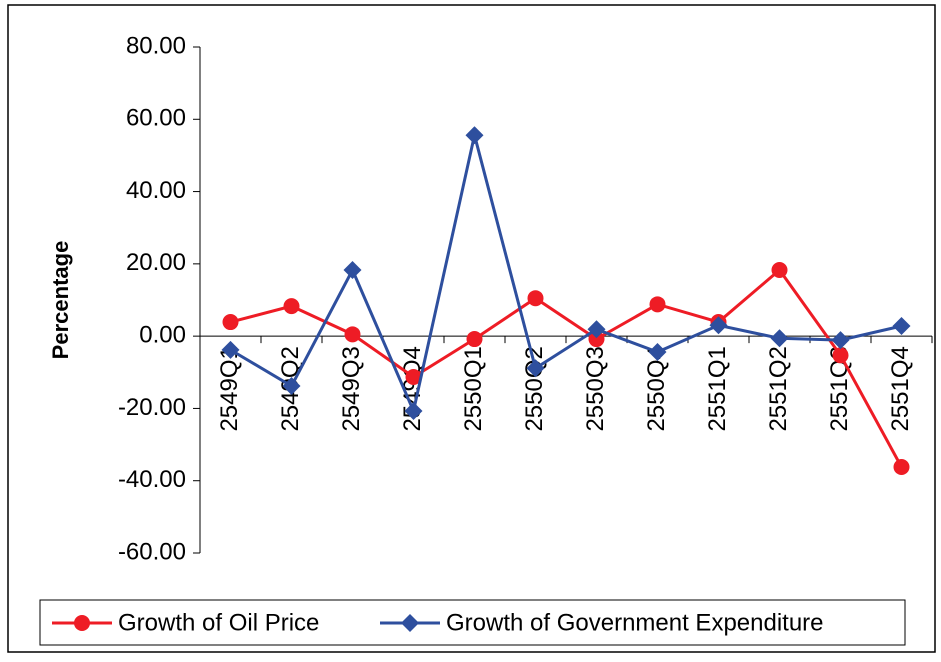  I want to click on y-tick-label: 40.00, so click(156, 190).